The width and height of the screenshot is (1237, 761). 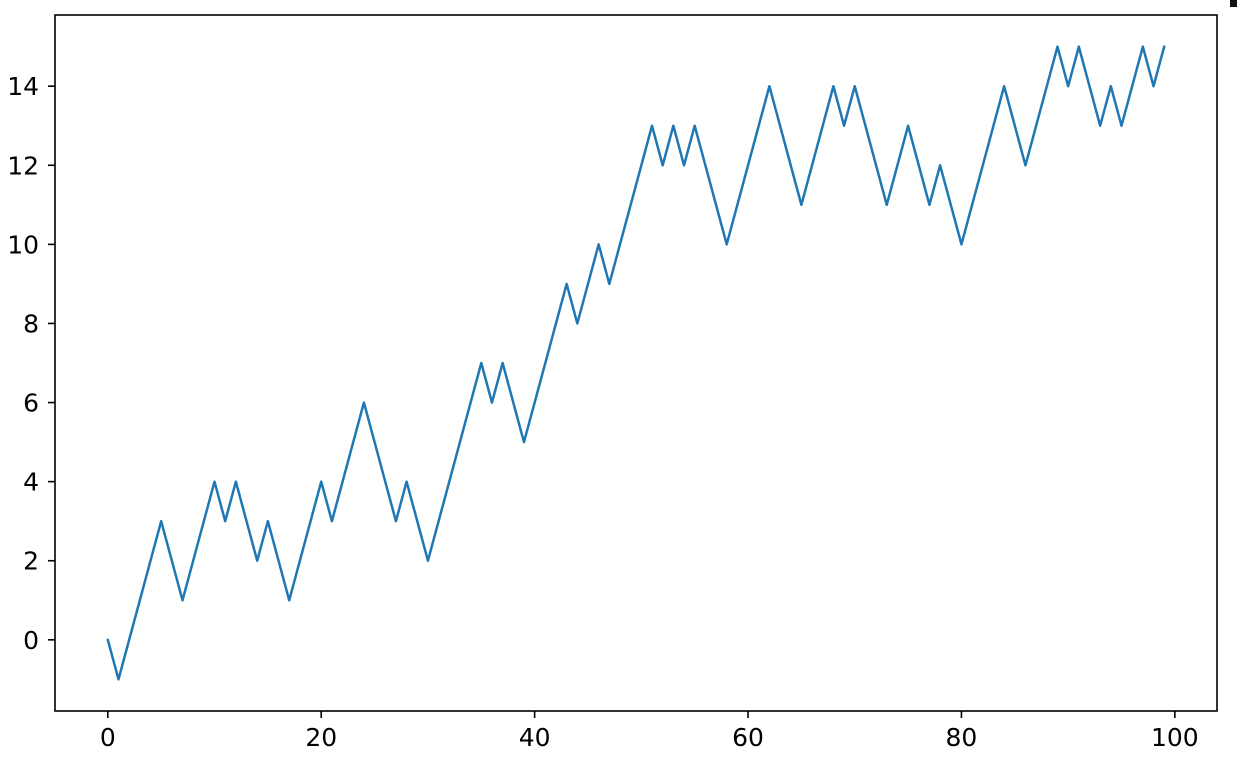 I want to click on y-tick-label: 0, so click(x=31, y=640).